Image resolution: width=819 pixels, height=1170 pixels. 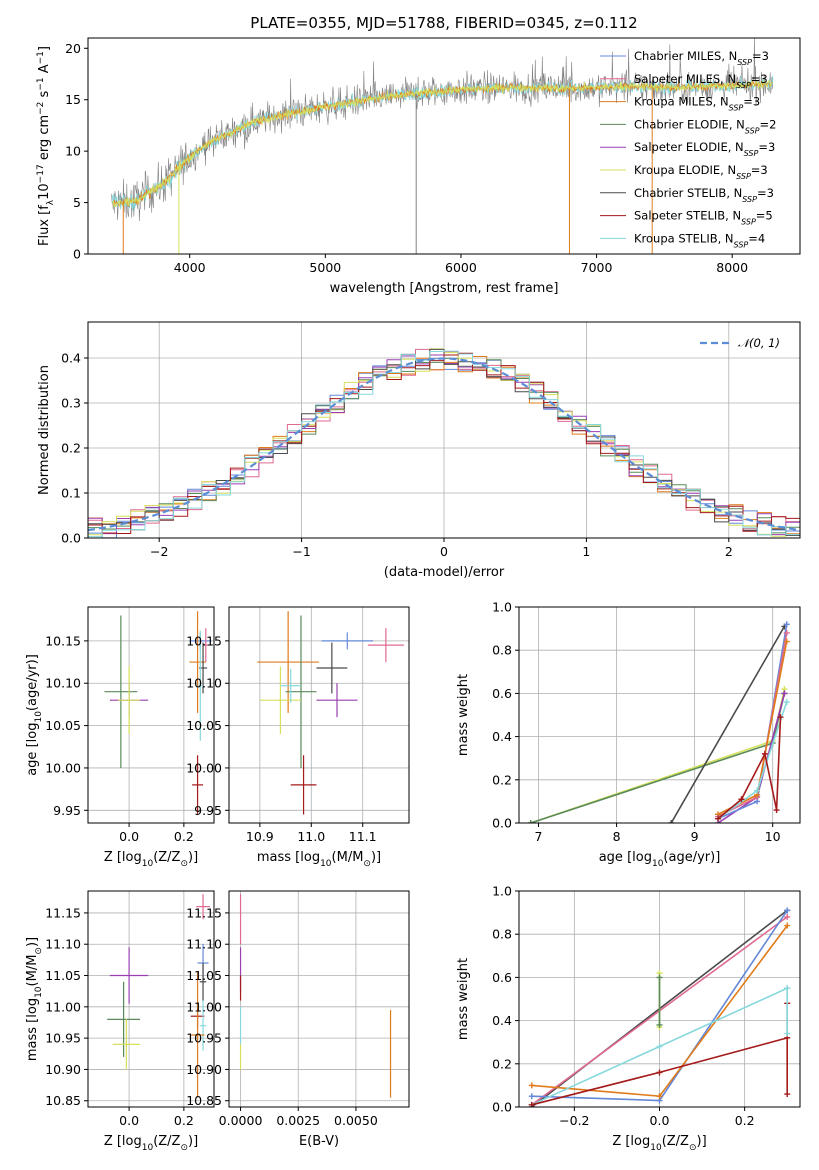 I want to click on x-axis-label-part: mass [log, so click(x=288, y=857).